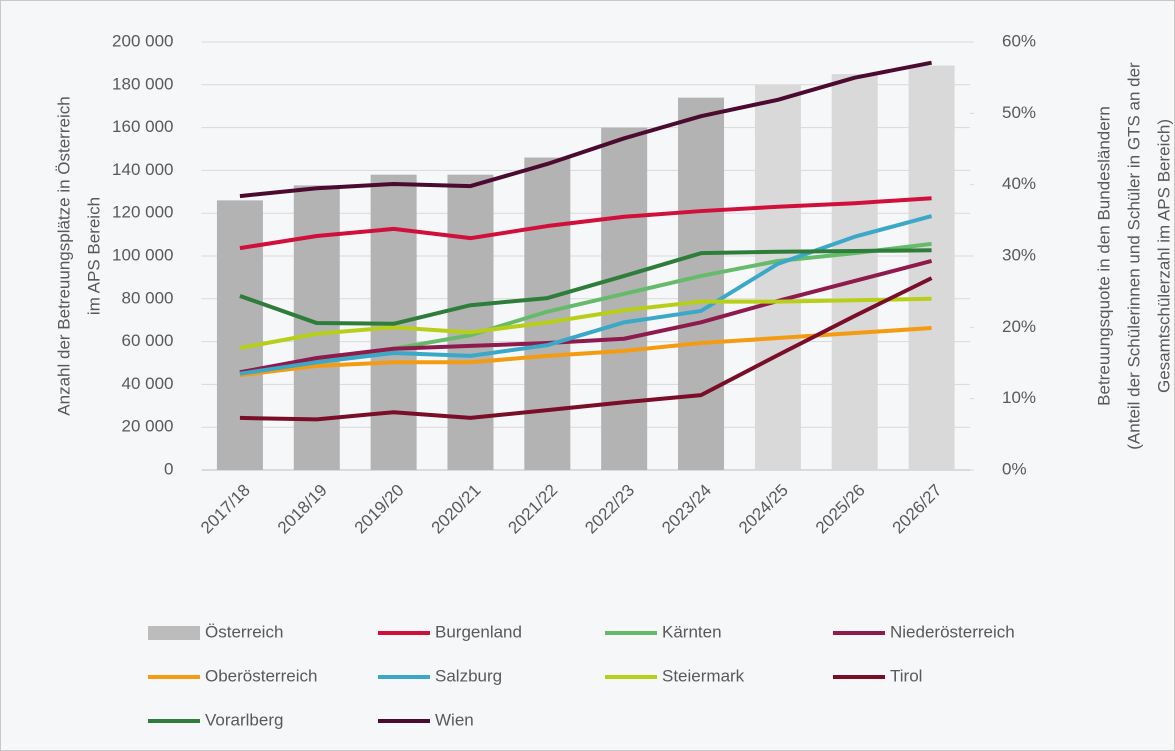 Image resolution: width=1175 pixels, height=751 pixels. What do you see at coordinates (244, 719) in the screenshot?
I see `legend-label: Vorarlberg` at bounding box center [244, 719].